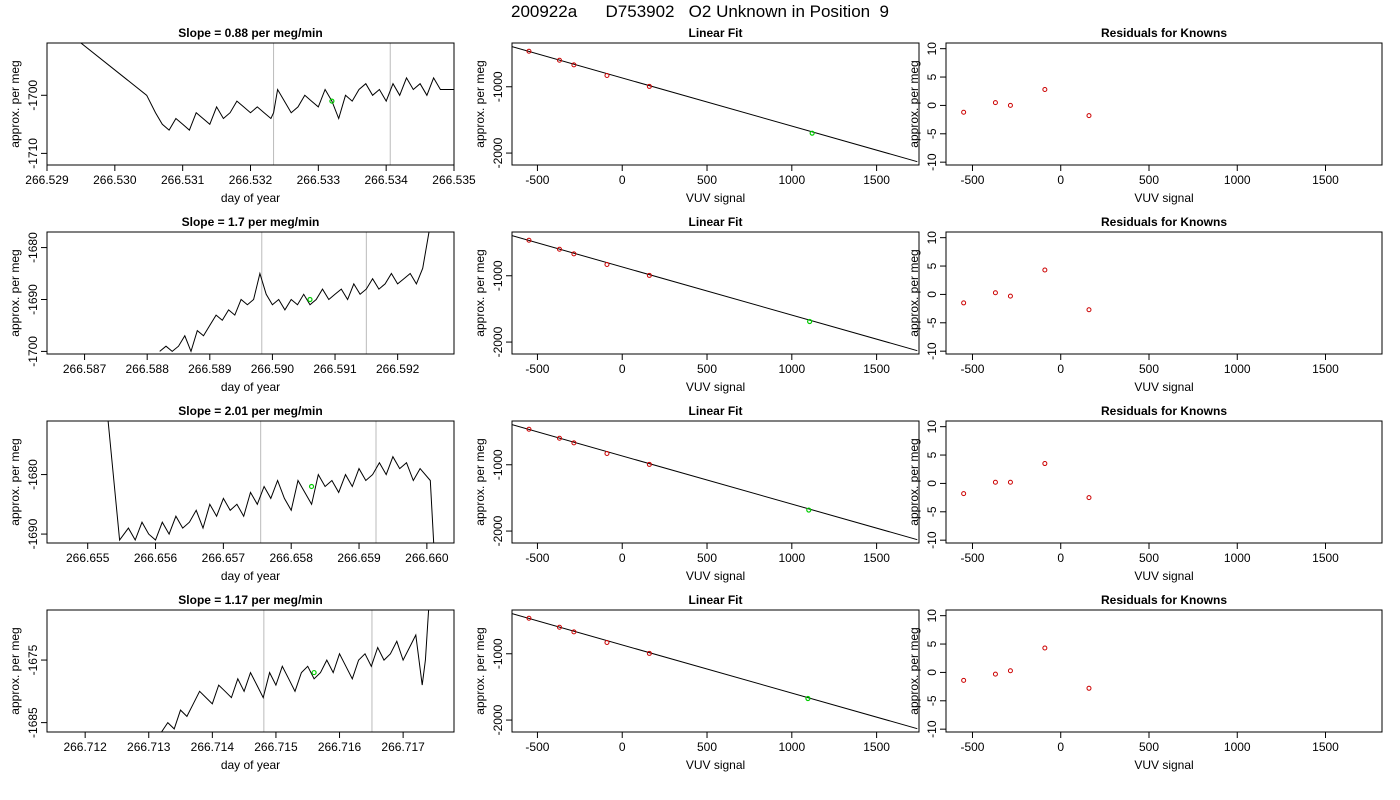 The height and width of the screenshot is (800, 1400). What do you see at coordinates (273, 369) in the screenshot?
I see `x-tick-label: 266.590` at bounding box center [273, 369].